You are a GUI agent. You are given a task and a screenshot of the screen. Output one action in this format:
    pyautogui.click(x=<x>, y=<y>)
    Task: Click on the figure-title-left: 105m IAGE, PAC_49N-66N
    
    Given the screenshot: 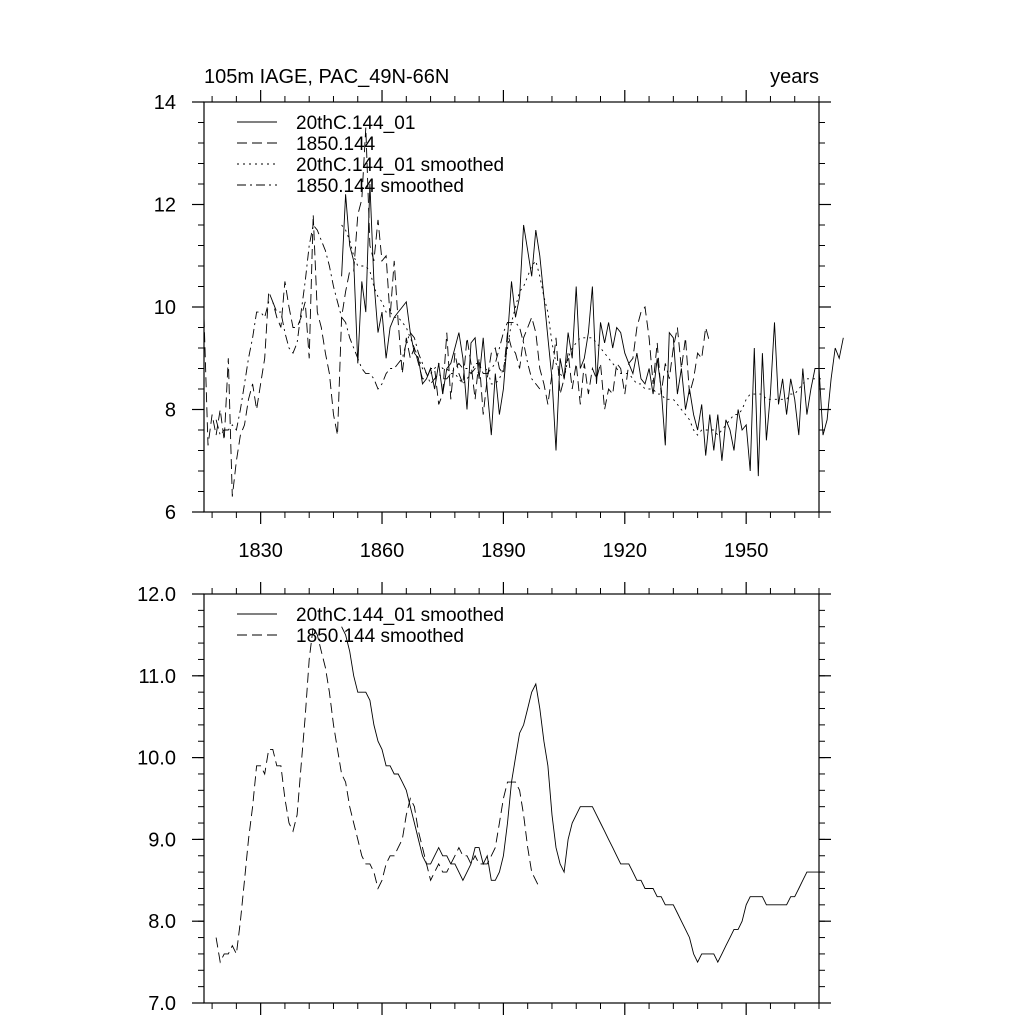 What is the action you would take?
    pyautogui.click(x=326, y=77)
    